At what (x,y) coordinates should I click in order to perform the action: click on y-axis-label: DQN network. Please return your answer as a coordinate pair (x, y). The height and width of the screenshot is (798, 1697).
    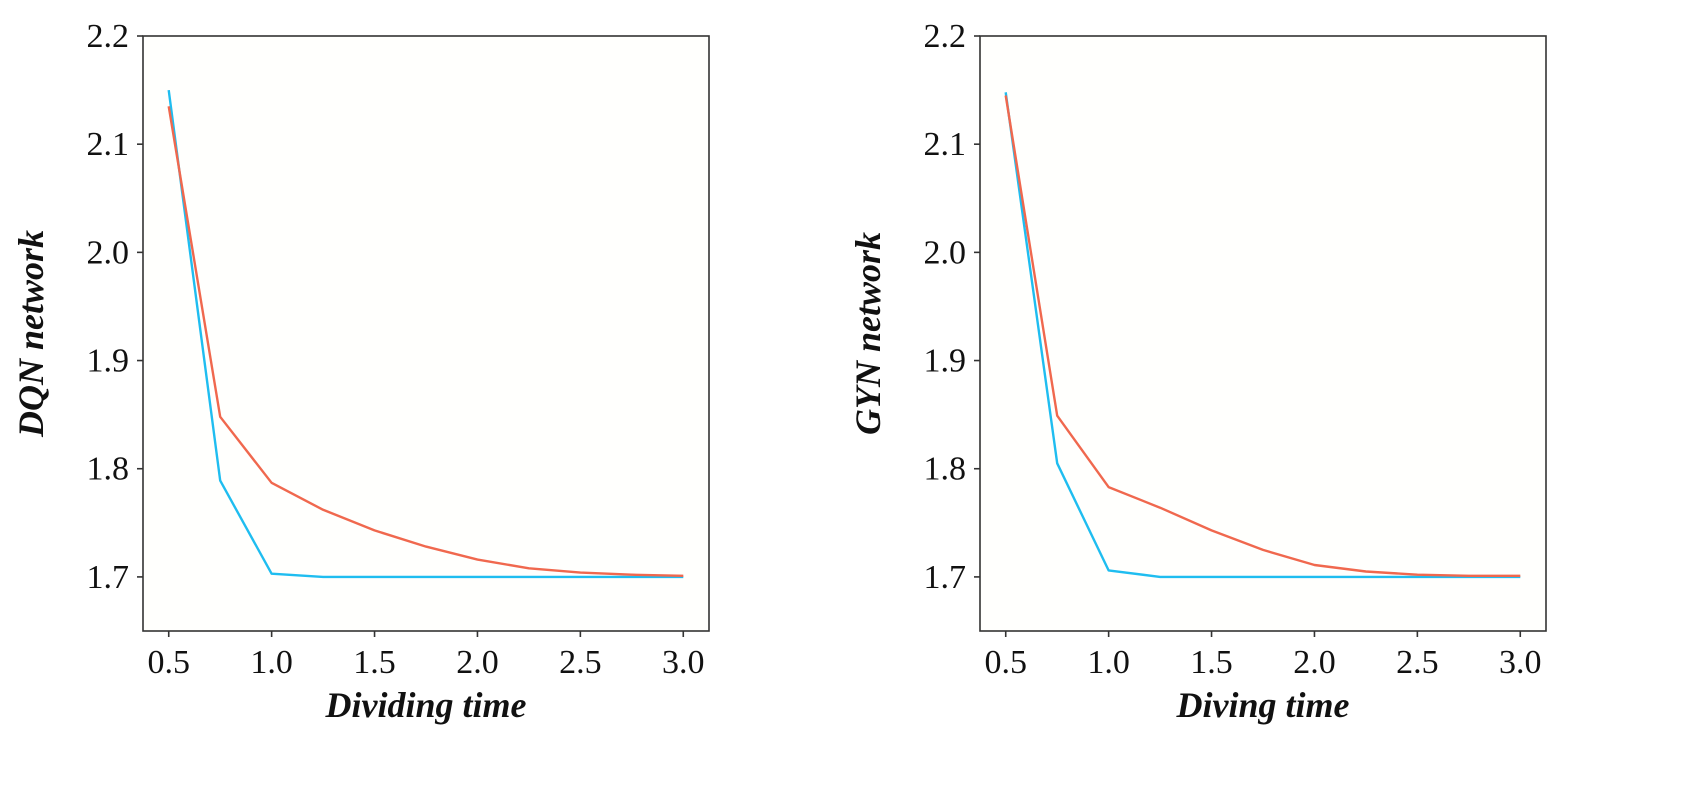
    Looking at the image, I should click on (31, 334).